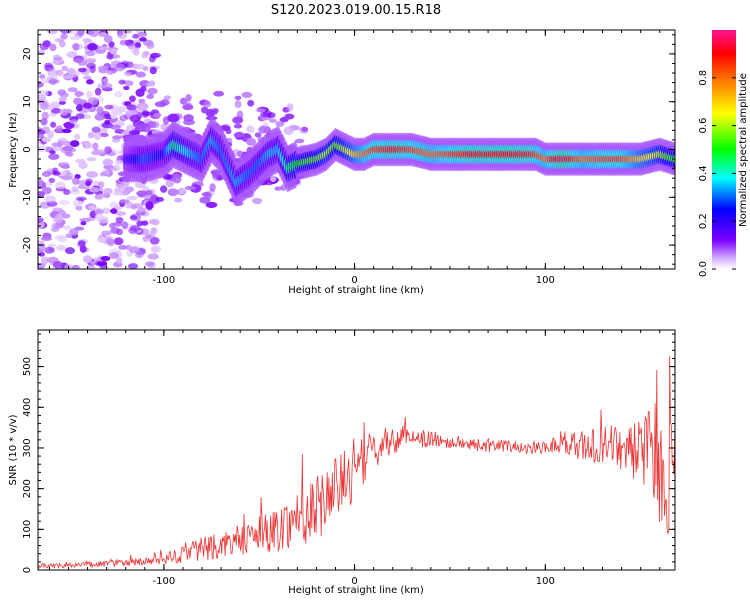  Describe the element at coordinates (703, 221) in the screenshot. I see `colorbar-tick-label: 0.2` at that location.